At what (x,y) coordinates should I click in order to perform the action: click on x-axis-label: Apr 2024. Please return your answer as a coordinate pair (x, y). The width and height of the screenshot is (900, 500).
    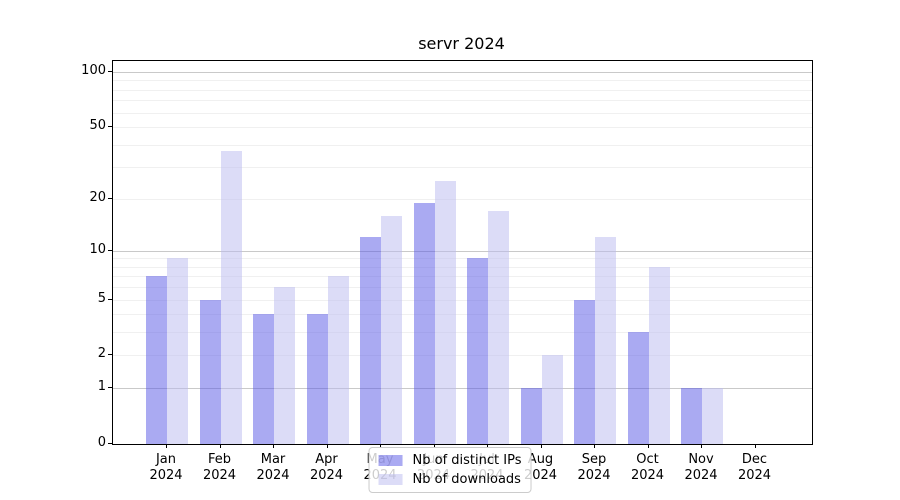
    Looking at the image, I should click on (326, 467).